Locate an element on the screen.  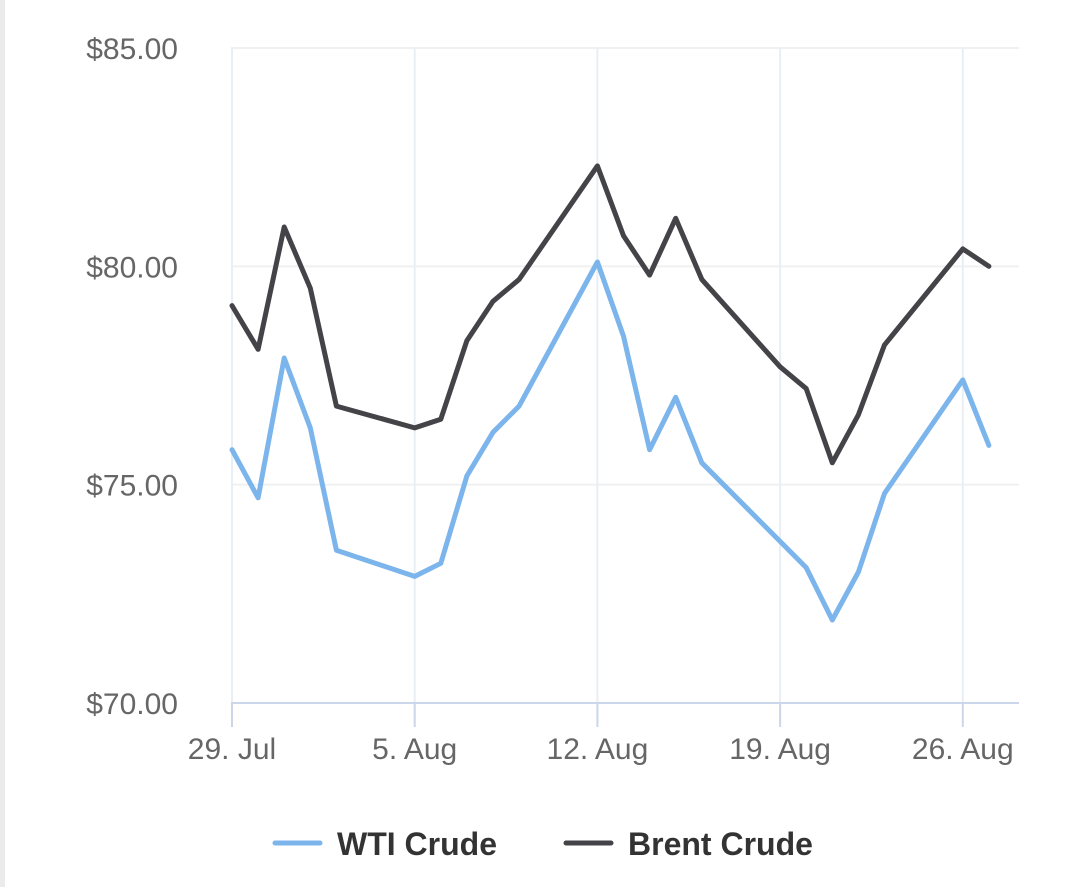
legend-item-brent-crude: Brent Crude is located at coordinates (688, 844).